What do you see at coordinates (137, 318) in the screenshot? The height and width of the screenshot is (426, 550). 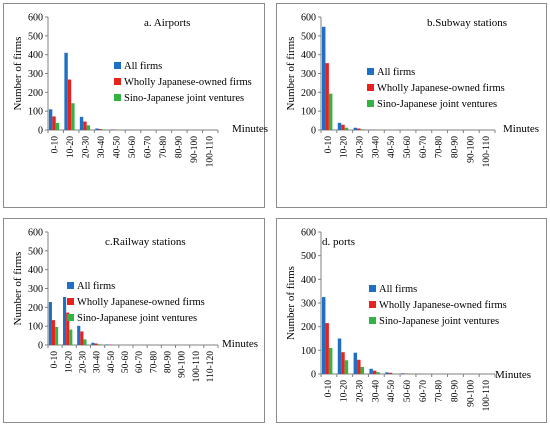 I see `legend-label: Sino-Japanese joint ventures` at bounding box center [137, 318].